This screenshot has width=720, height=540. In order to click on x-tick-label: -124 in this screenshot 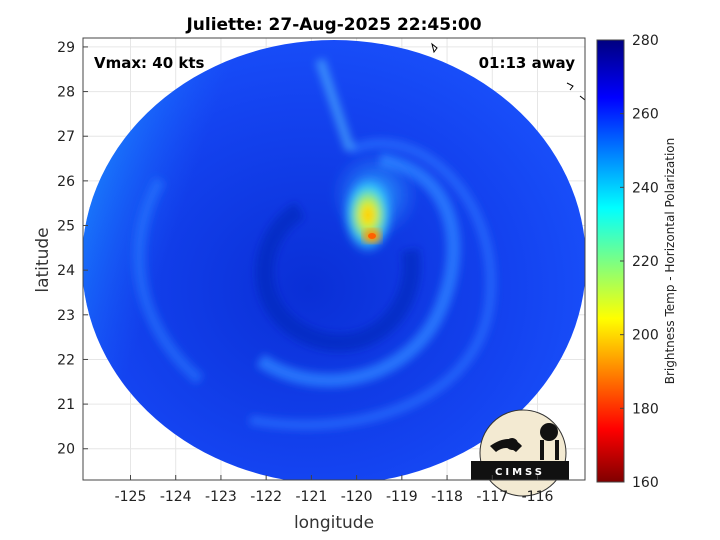, I will do `click(176, 497)`.